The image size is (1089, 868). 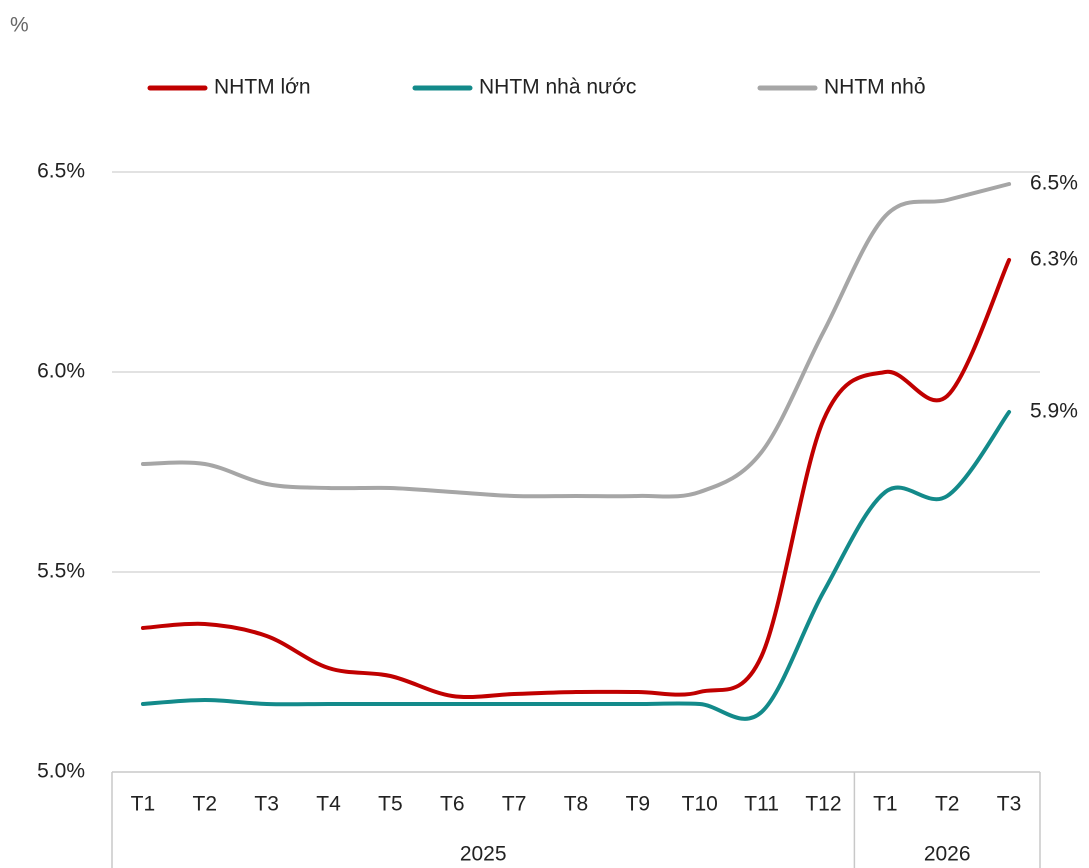 I want to click on x-tick-label: T8, so click(x=576, y=804).